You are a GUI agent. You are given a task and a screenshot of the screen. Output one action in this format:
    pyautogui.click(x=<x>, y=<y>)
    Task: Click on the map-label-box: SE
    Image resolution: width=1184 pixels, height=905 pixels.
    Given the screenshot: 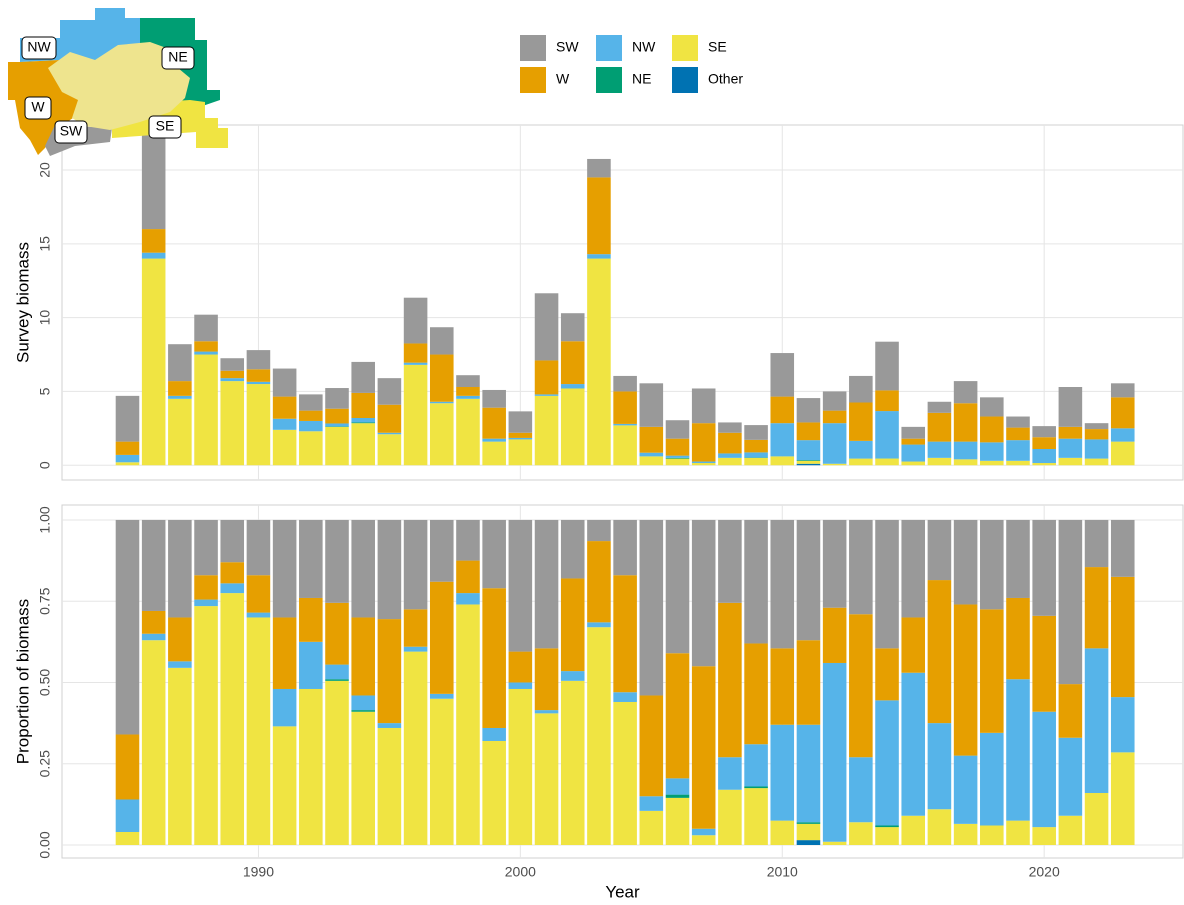 What is the action you would take?
    pyautogui.click(x=165, y=127)
    